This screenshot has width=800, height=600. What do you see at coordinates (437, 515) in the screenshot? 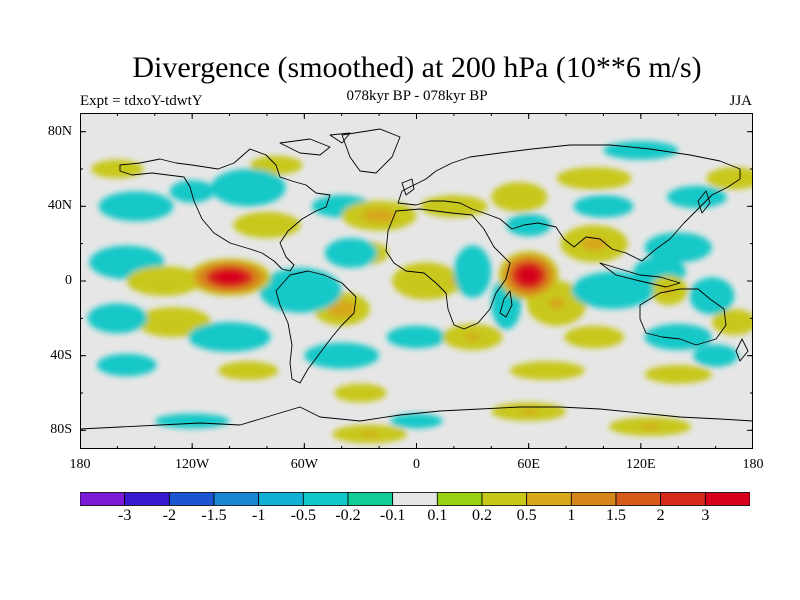
I see `colorbar-label: 0.1` at bounding box center [437, 515].